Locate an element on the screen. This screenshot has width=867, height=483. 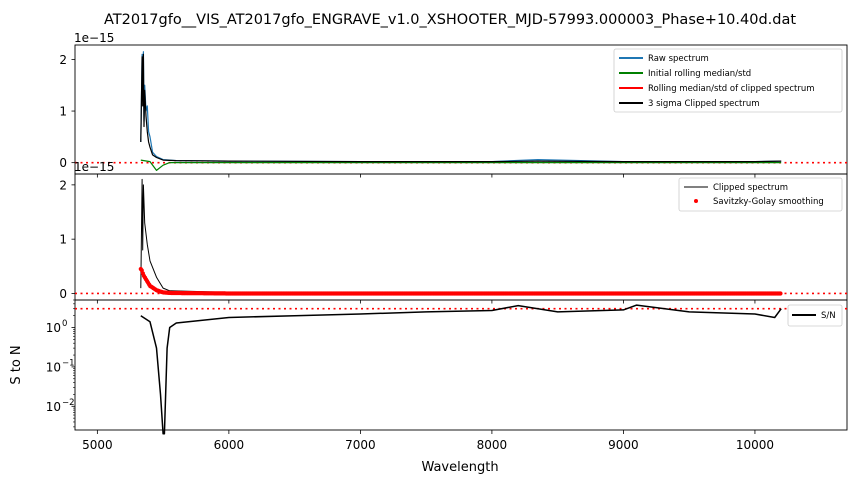
panel-middle-legend-box is located at coordinates (760, 194).